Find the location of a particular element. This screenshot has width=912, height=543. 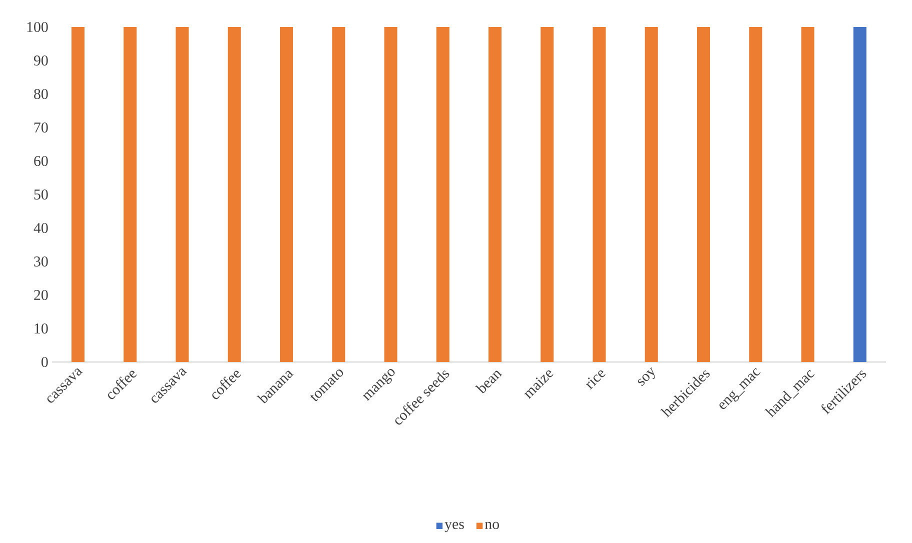

y-tick-label: 40 is located at coordinates (41, 228).